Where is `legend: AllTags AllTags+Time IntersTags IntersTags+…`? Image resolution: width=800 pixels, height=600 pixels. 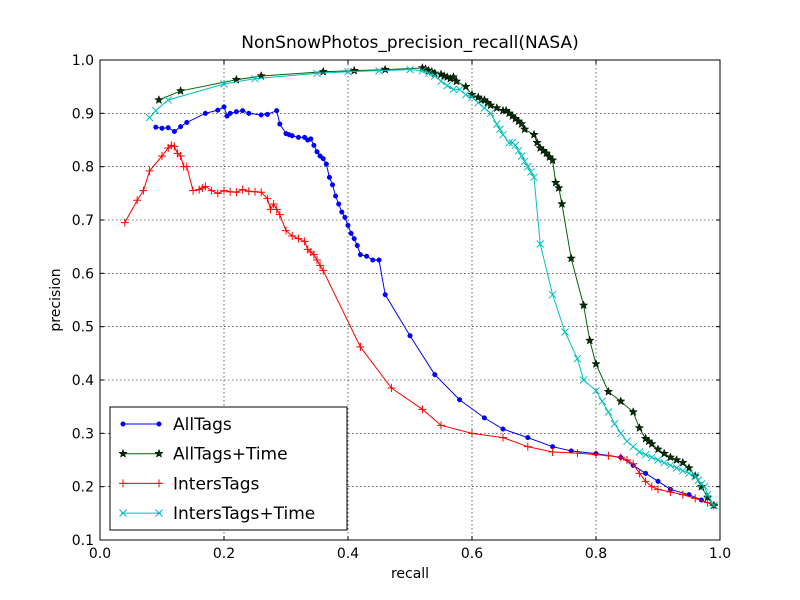
legend: AllTags AllTags+Time IntersTags IntersTags+… is located at coordinates (228, 468).